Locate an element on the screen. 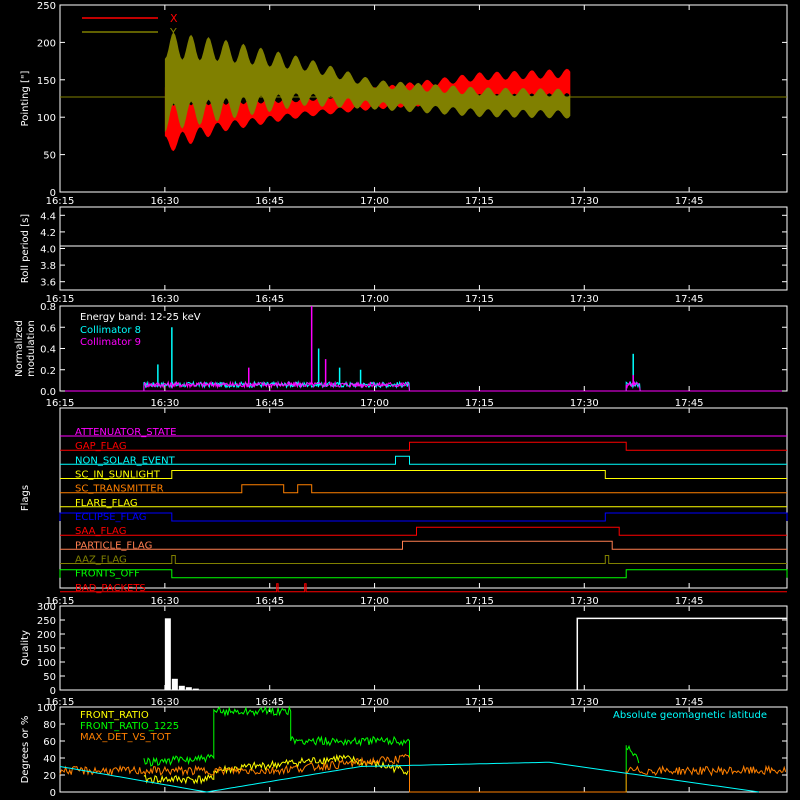 The width and height of the screenshot is (800, 800). ratio-legend-label: FRONT_RATIO is located at coordinates (114, 715).